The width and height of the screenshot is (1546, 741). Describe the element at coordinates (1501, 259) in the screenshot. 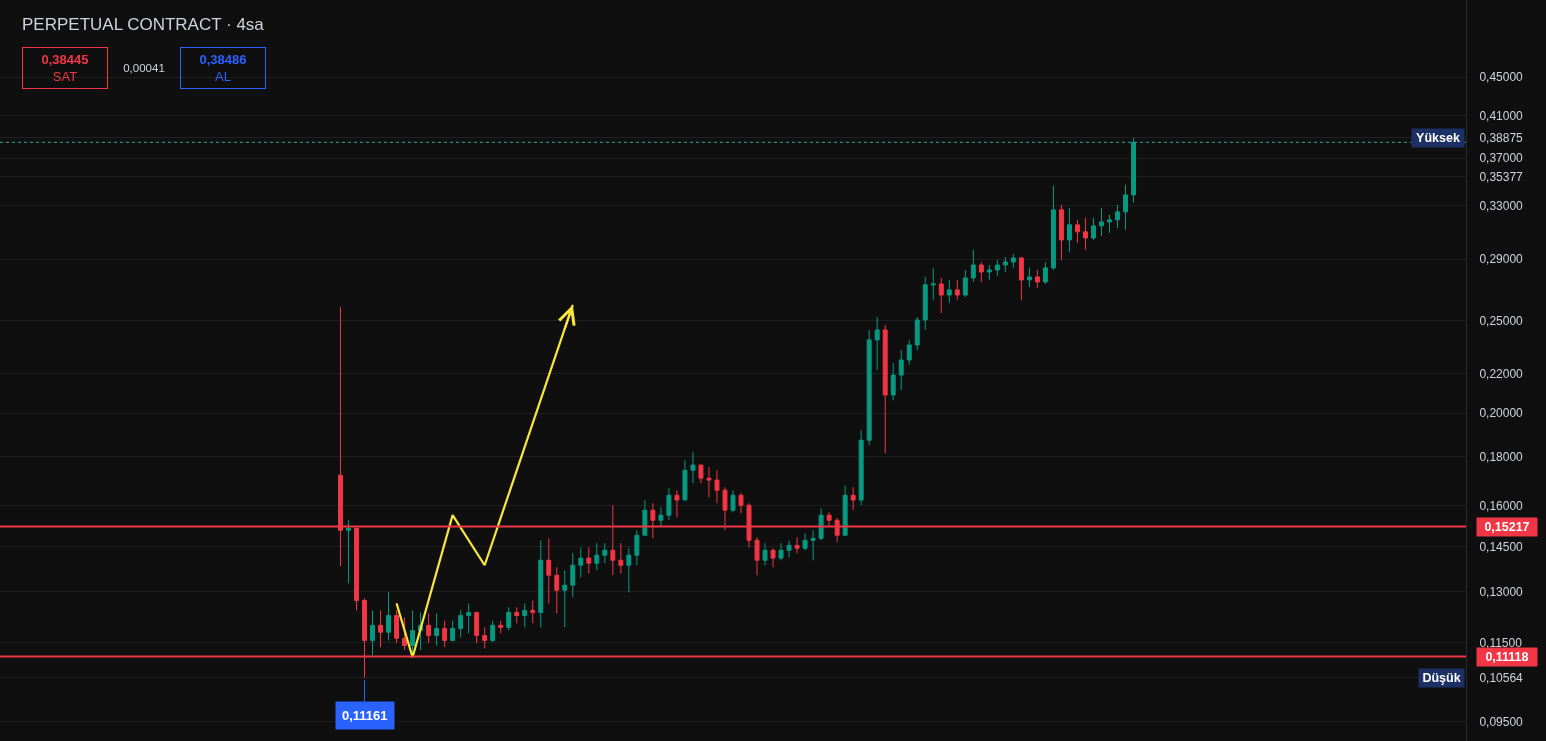

I see `y-tick-label: 0,29000` at that location.